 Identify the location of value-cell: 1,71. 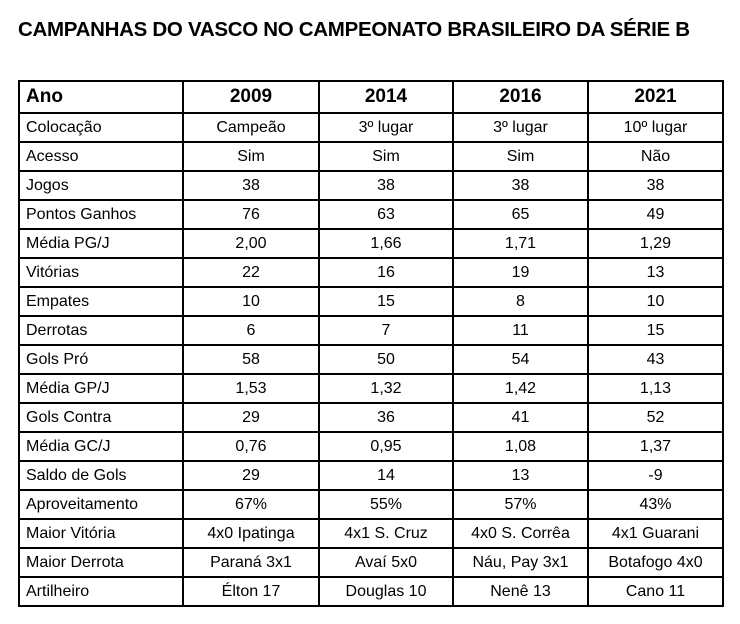
(520, 243).